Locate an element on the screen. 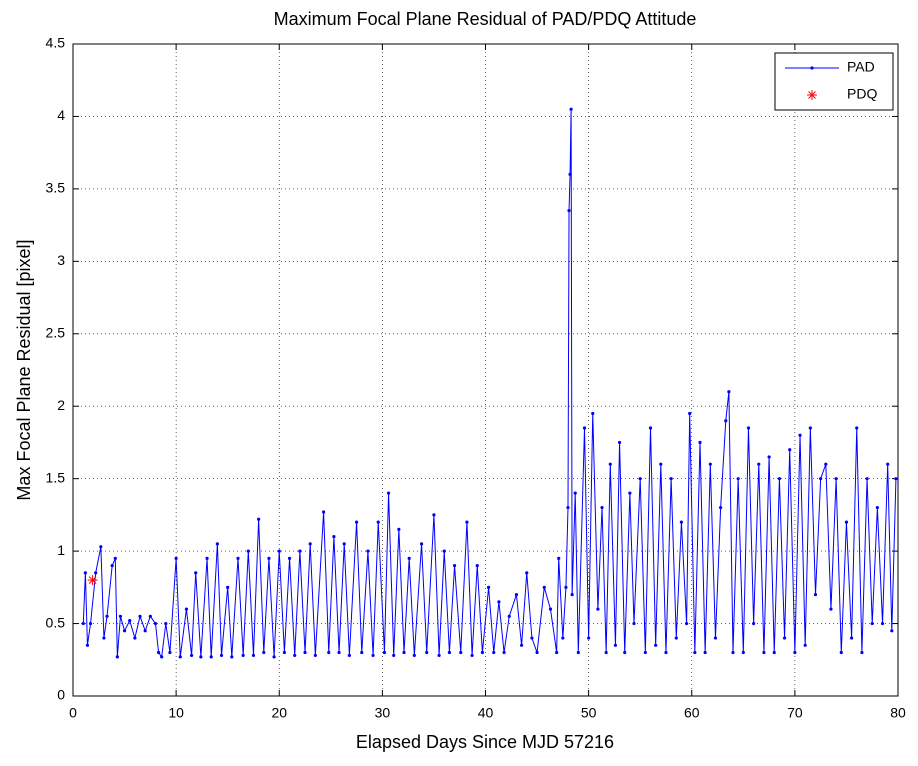  y-tick-label: 4.5 is located at coordinates (56, 43).